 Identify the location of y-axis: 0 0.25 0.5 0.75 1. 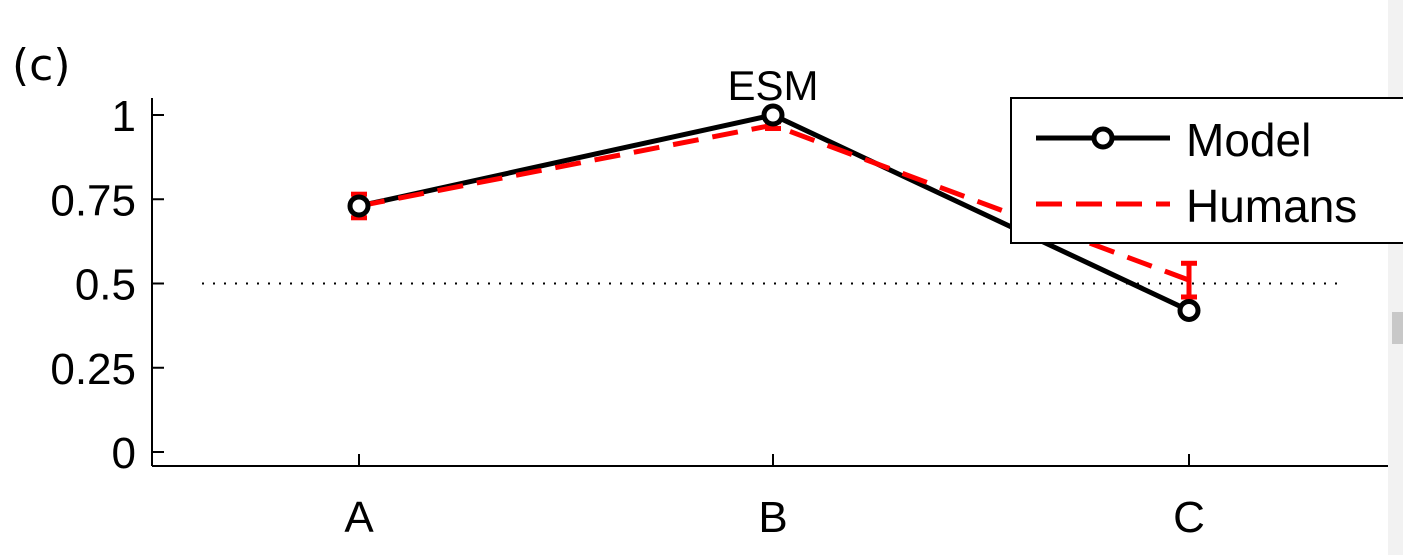
(107, 285).